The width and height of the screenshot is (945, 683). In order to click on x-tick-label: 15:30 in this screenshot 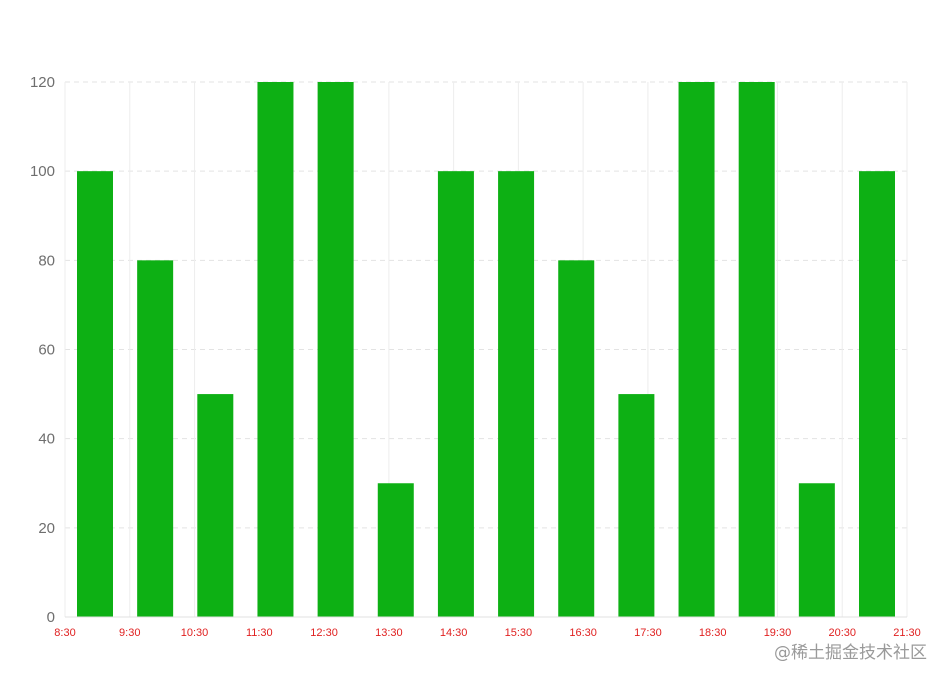, I will do `click(519, 633)`.